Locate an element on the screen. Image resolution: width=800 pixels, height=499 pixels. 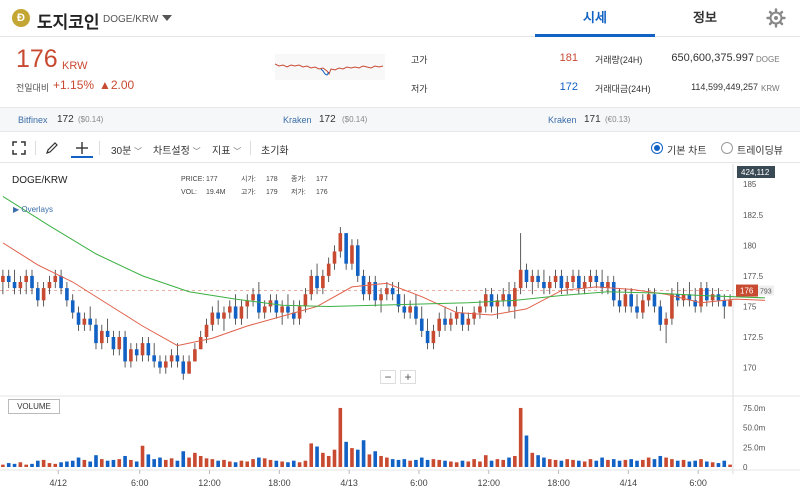
change-percent: +1.15% is located at coordinates (74, 85).